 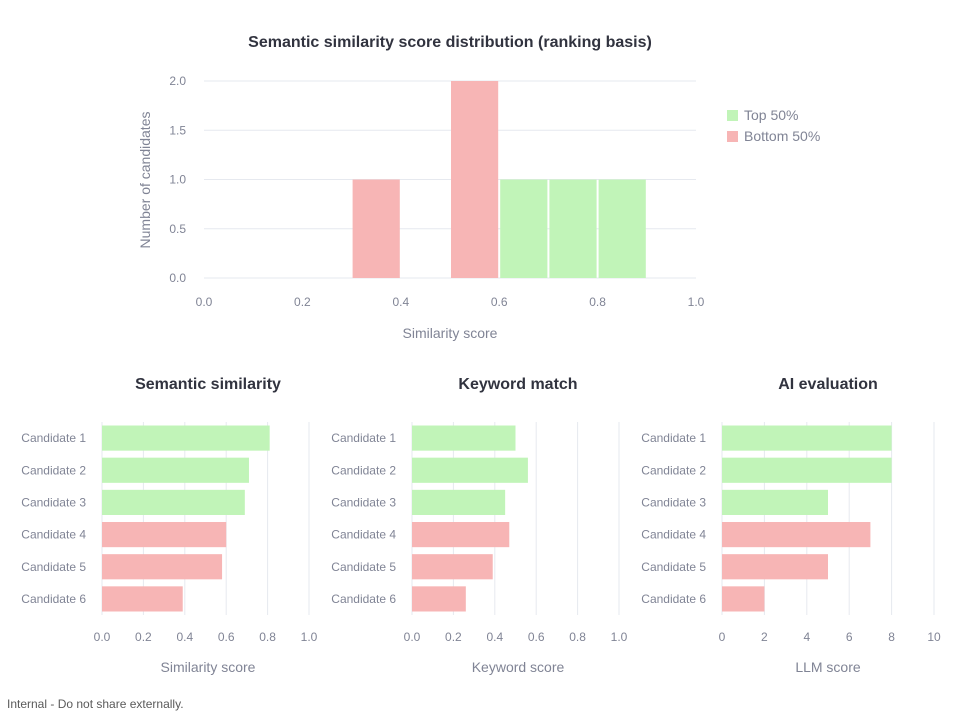 I want to click on keyword-category-label: Candidate 4, so click(x=363, y=535).